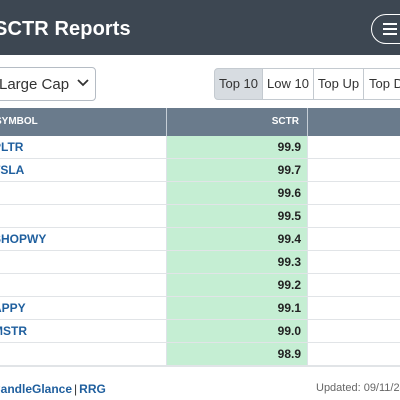  Describe the element at coordinates (65, 29) in the screenshot. I see `page-title: SCTR Reports` at that location.